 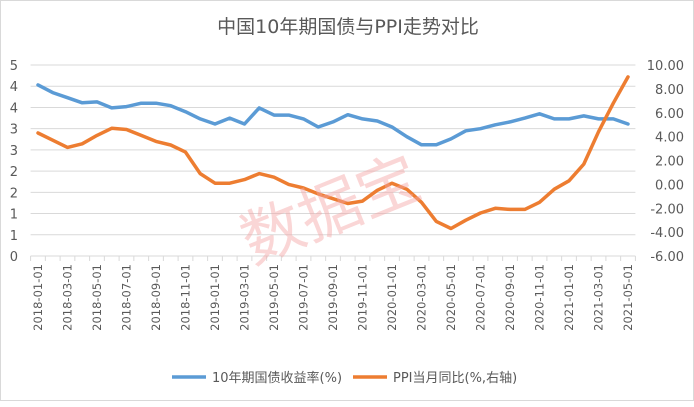 What do you see at coordinates (669, 185) in the screenshot?
I see `right-axis-tick-label: 0.00` at bounding box center [669, 185].